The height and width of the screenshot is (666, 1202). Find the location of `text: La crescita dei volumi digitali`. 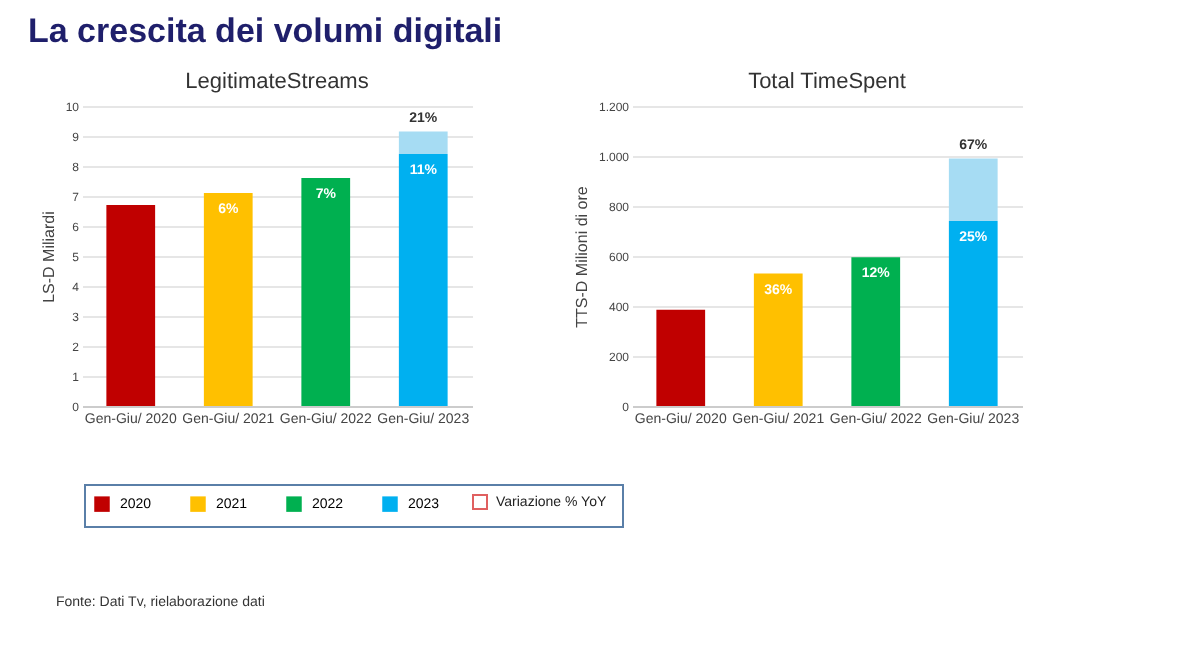

text: La crescita dei volumi digitali is located at coordinates (265, 32).